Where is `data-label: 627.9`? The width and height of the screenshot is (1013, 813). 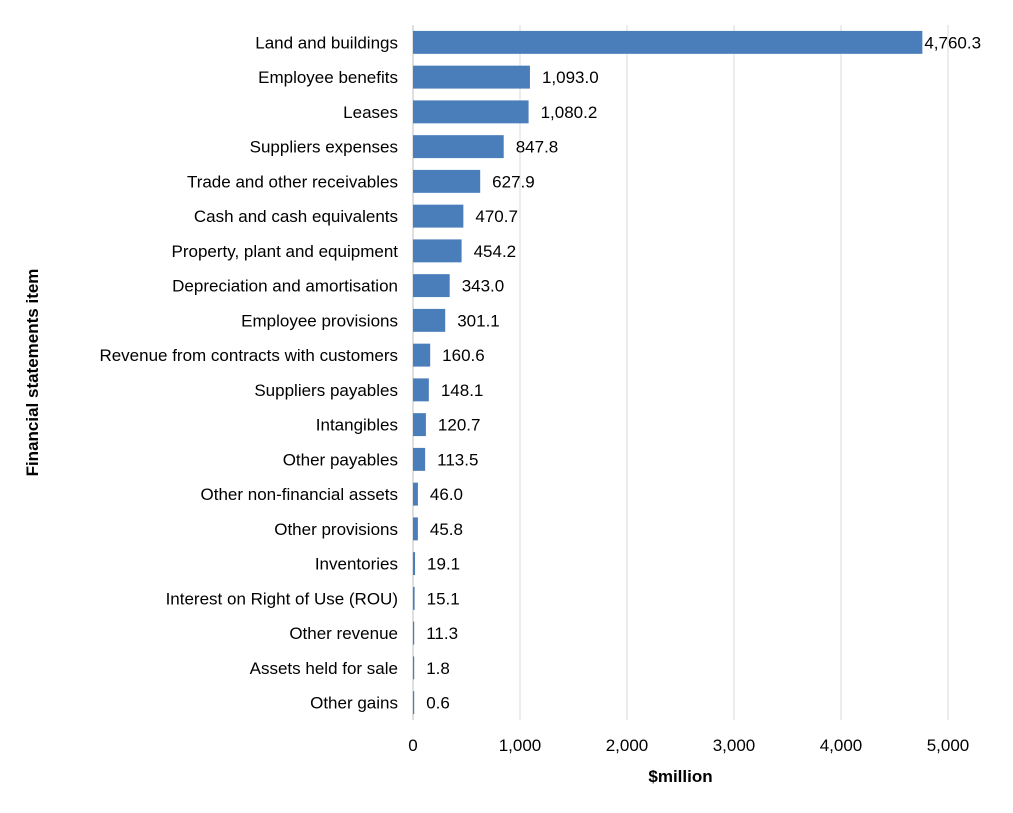 data-label: 627.9 is located at coordinates (513, 181).